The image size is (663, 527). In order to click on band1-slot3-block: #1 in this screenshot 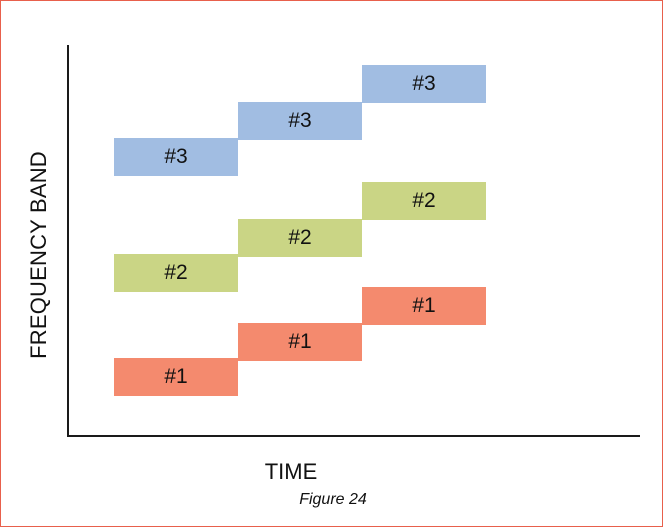, I will do `click(424, 306)`.